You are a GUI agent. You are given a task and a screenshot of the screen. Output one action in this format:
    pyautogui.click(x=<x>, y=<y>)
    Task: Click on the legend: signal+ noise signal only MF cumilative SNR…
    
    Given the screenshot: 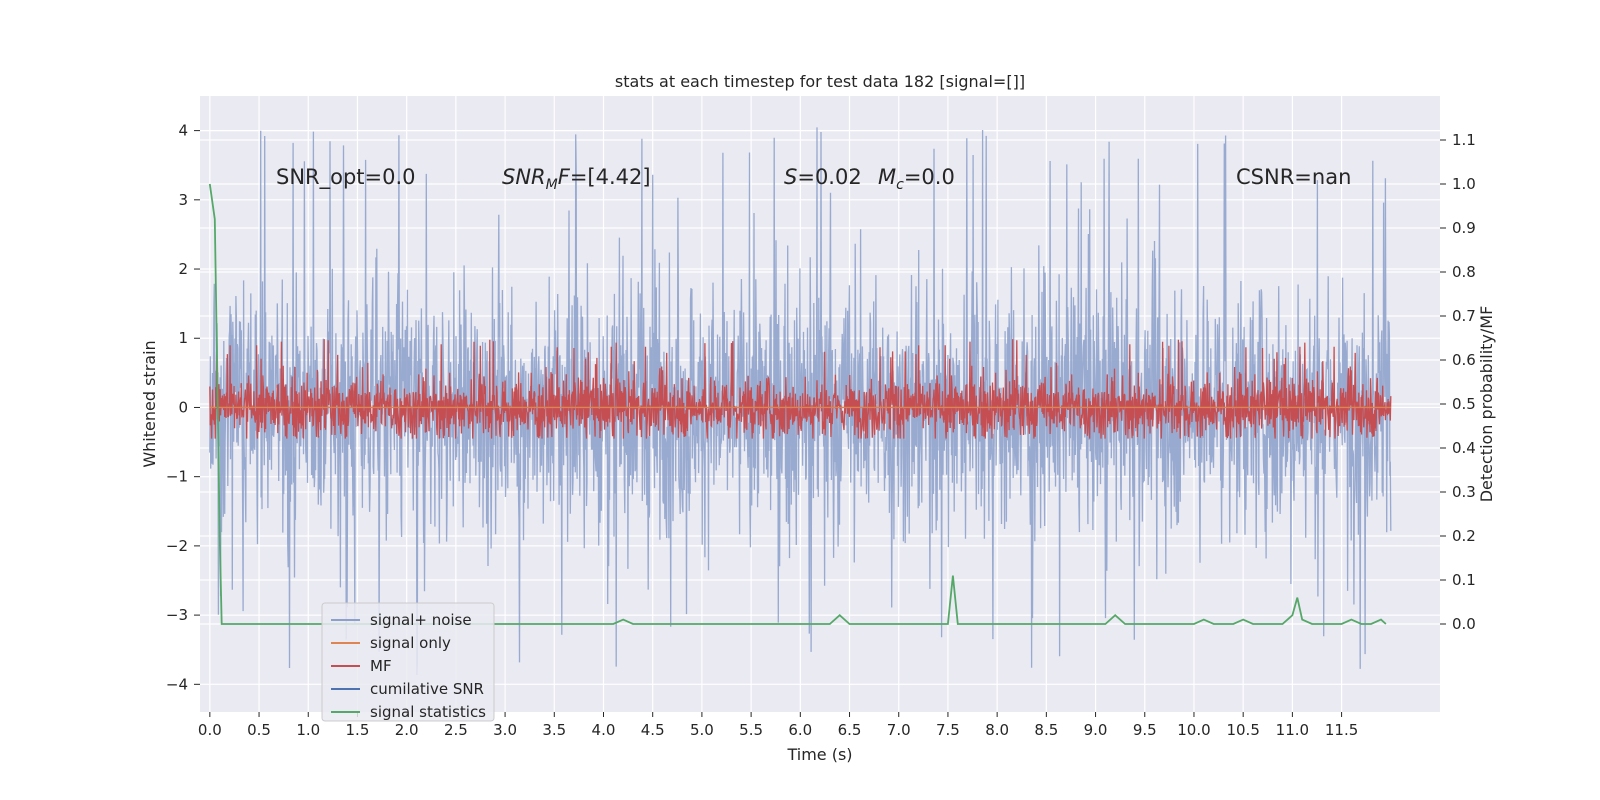 What is the action you would take?
    pyautogui.click(x=408, y=662)
    